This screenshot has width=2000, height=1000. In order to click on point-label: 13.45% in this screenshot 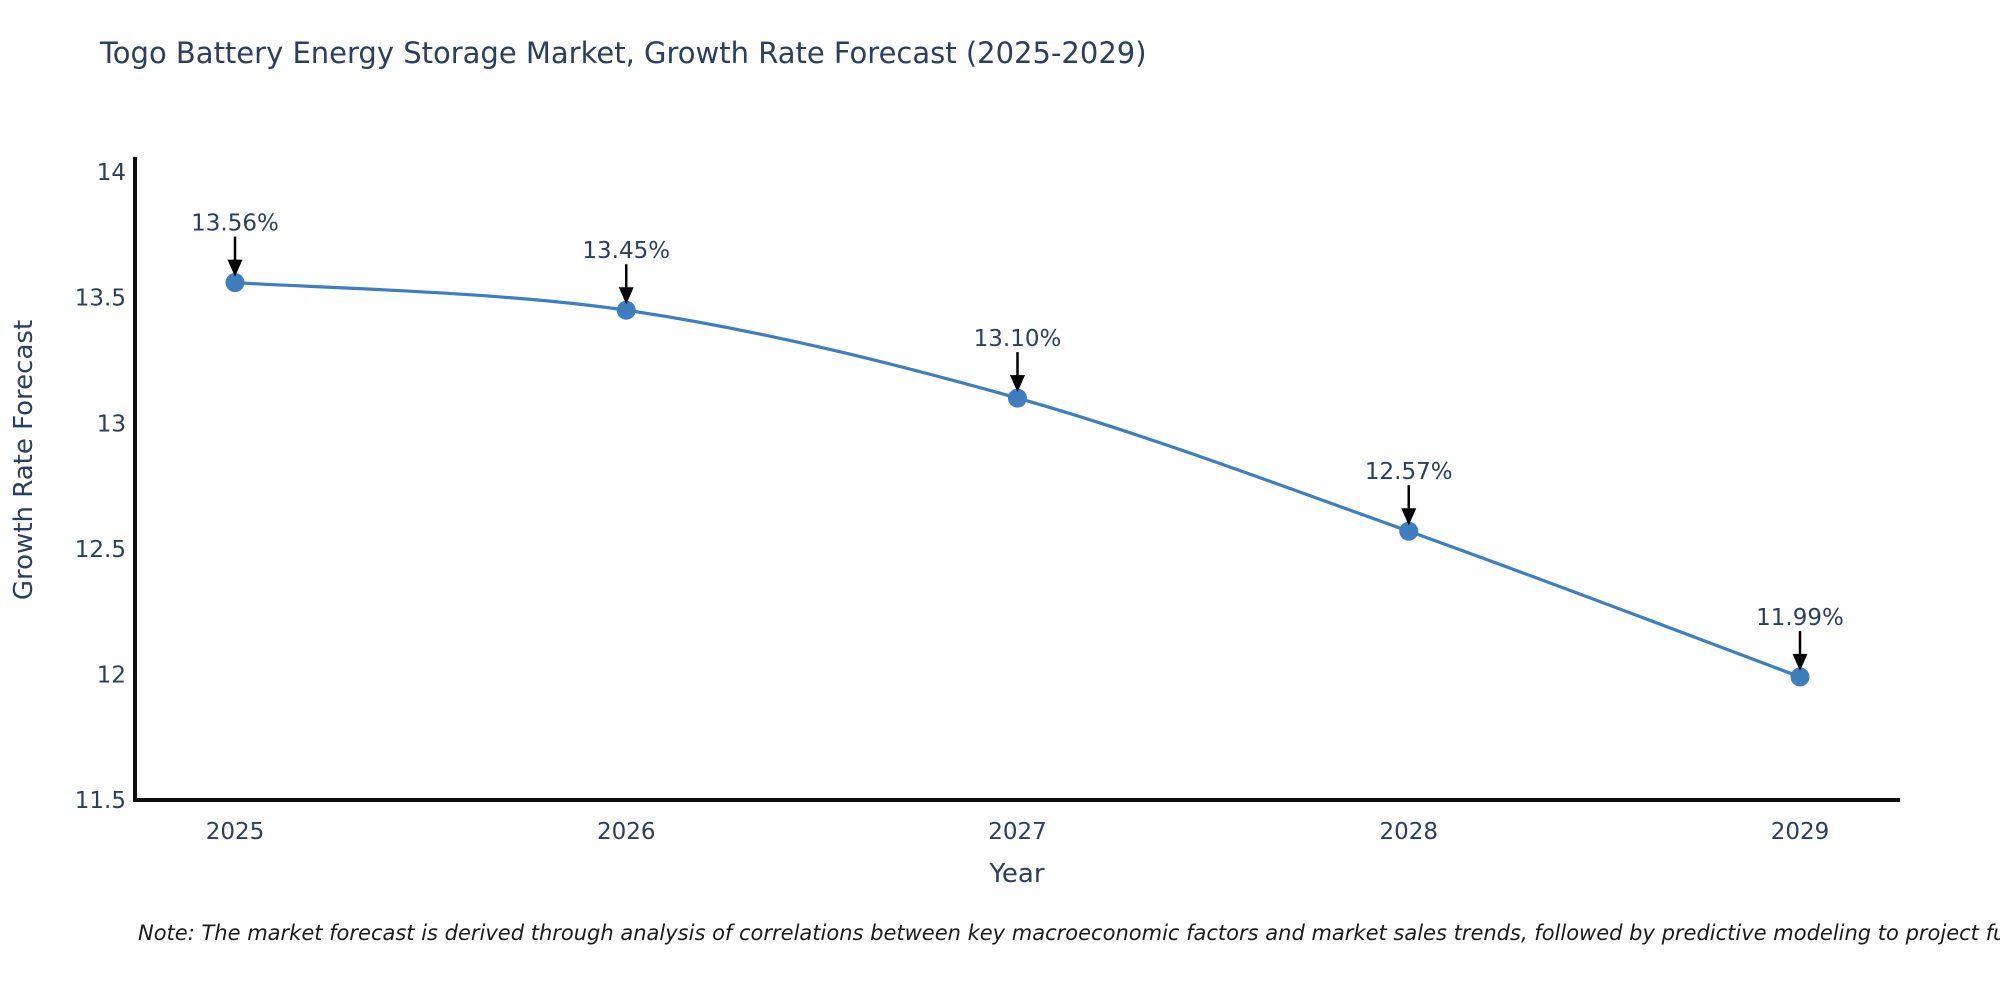, I will do `click(626, 251)`.